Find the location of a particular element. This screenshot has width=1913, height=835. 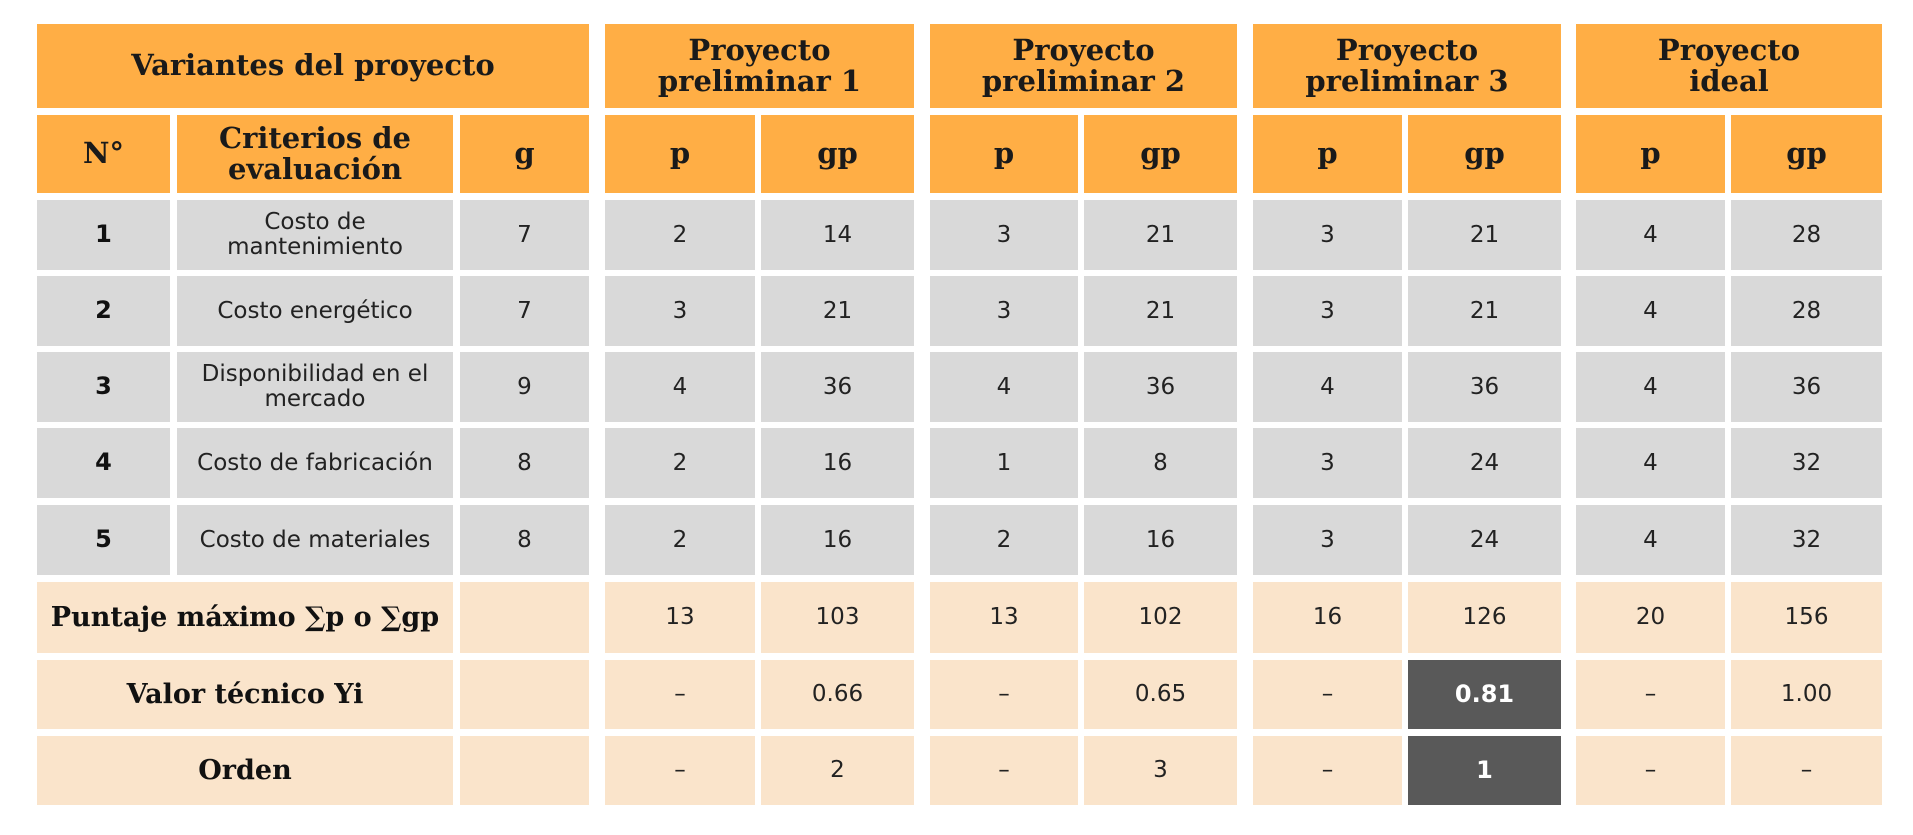

criterion-name: Costo de mantenimiento is located at coordinates (315, 235).